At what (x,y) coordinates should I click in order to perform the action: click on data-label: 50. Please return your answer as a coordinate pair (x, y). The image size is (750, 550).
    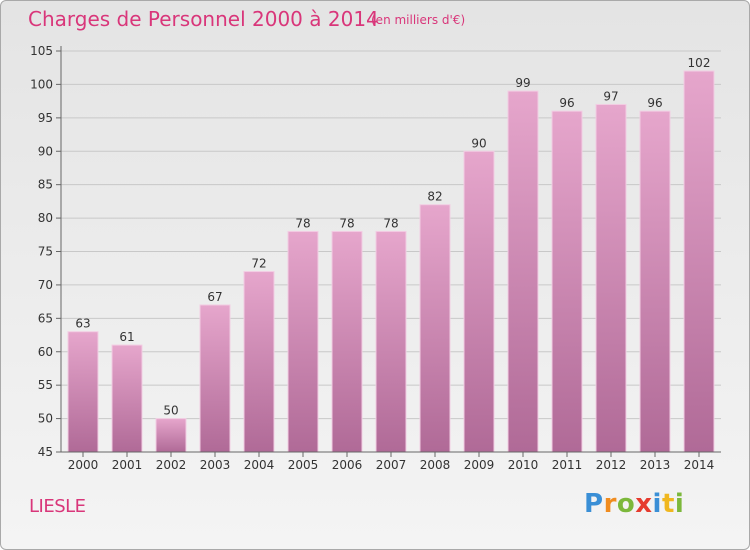
    Looking at the image, I should click on (170, 411).